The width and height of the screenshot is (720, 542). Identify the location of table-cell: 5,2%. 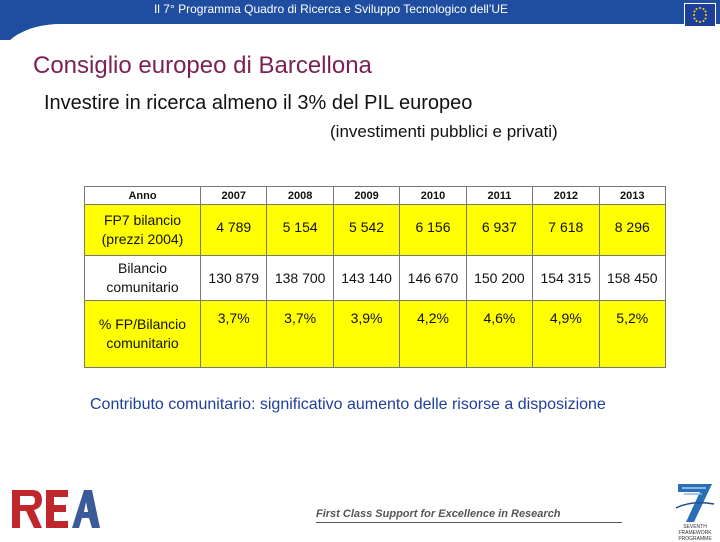
(632, 334).